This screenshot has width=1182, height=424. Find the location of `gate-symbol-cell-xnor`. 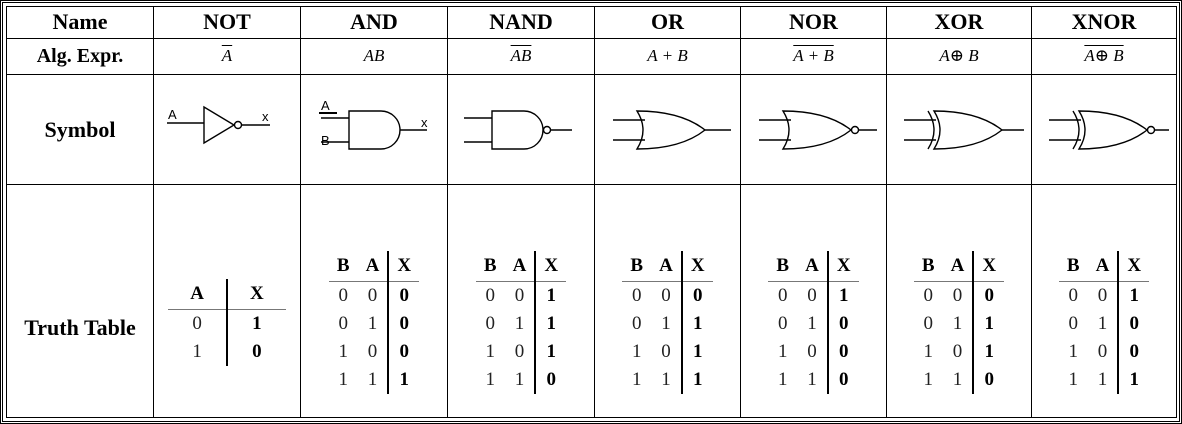

gate-symbol-cell-xnor is located at coordinates (1104, 129).